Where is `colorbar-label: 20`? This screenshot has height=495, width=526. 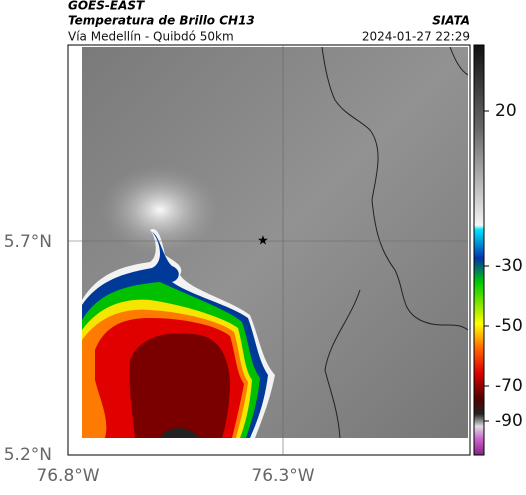 colorbar-label: 20 is located at coordinates (506, 111).